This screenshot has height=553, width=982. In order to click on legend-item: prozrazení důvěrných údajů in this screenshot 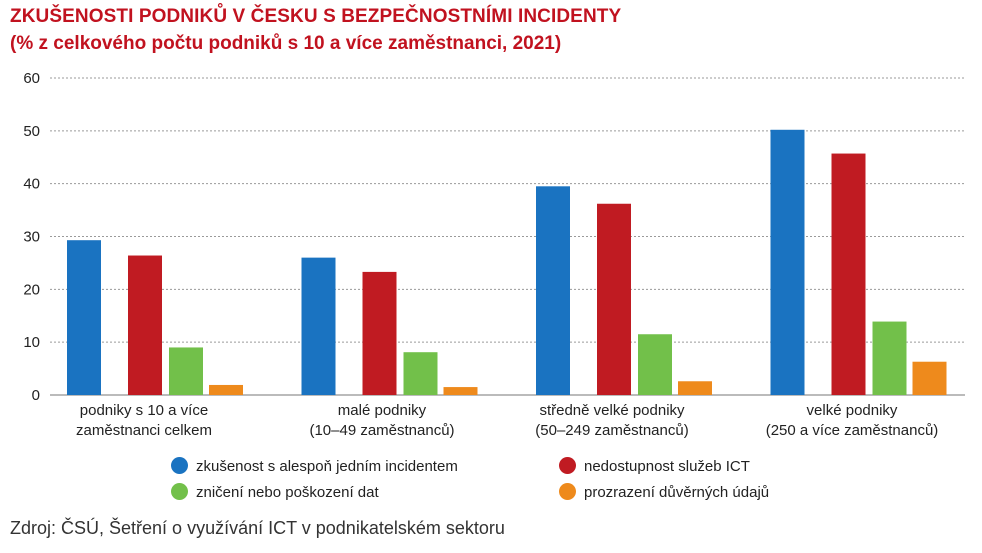, I will do `click(664, 493)`.